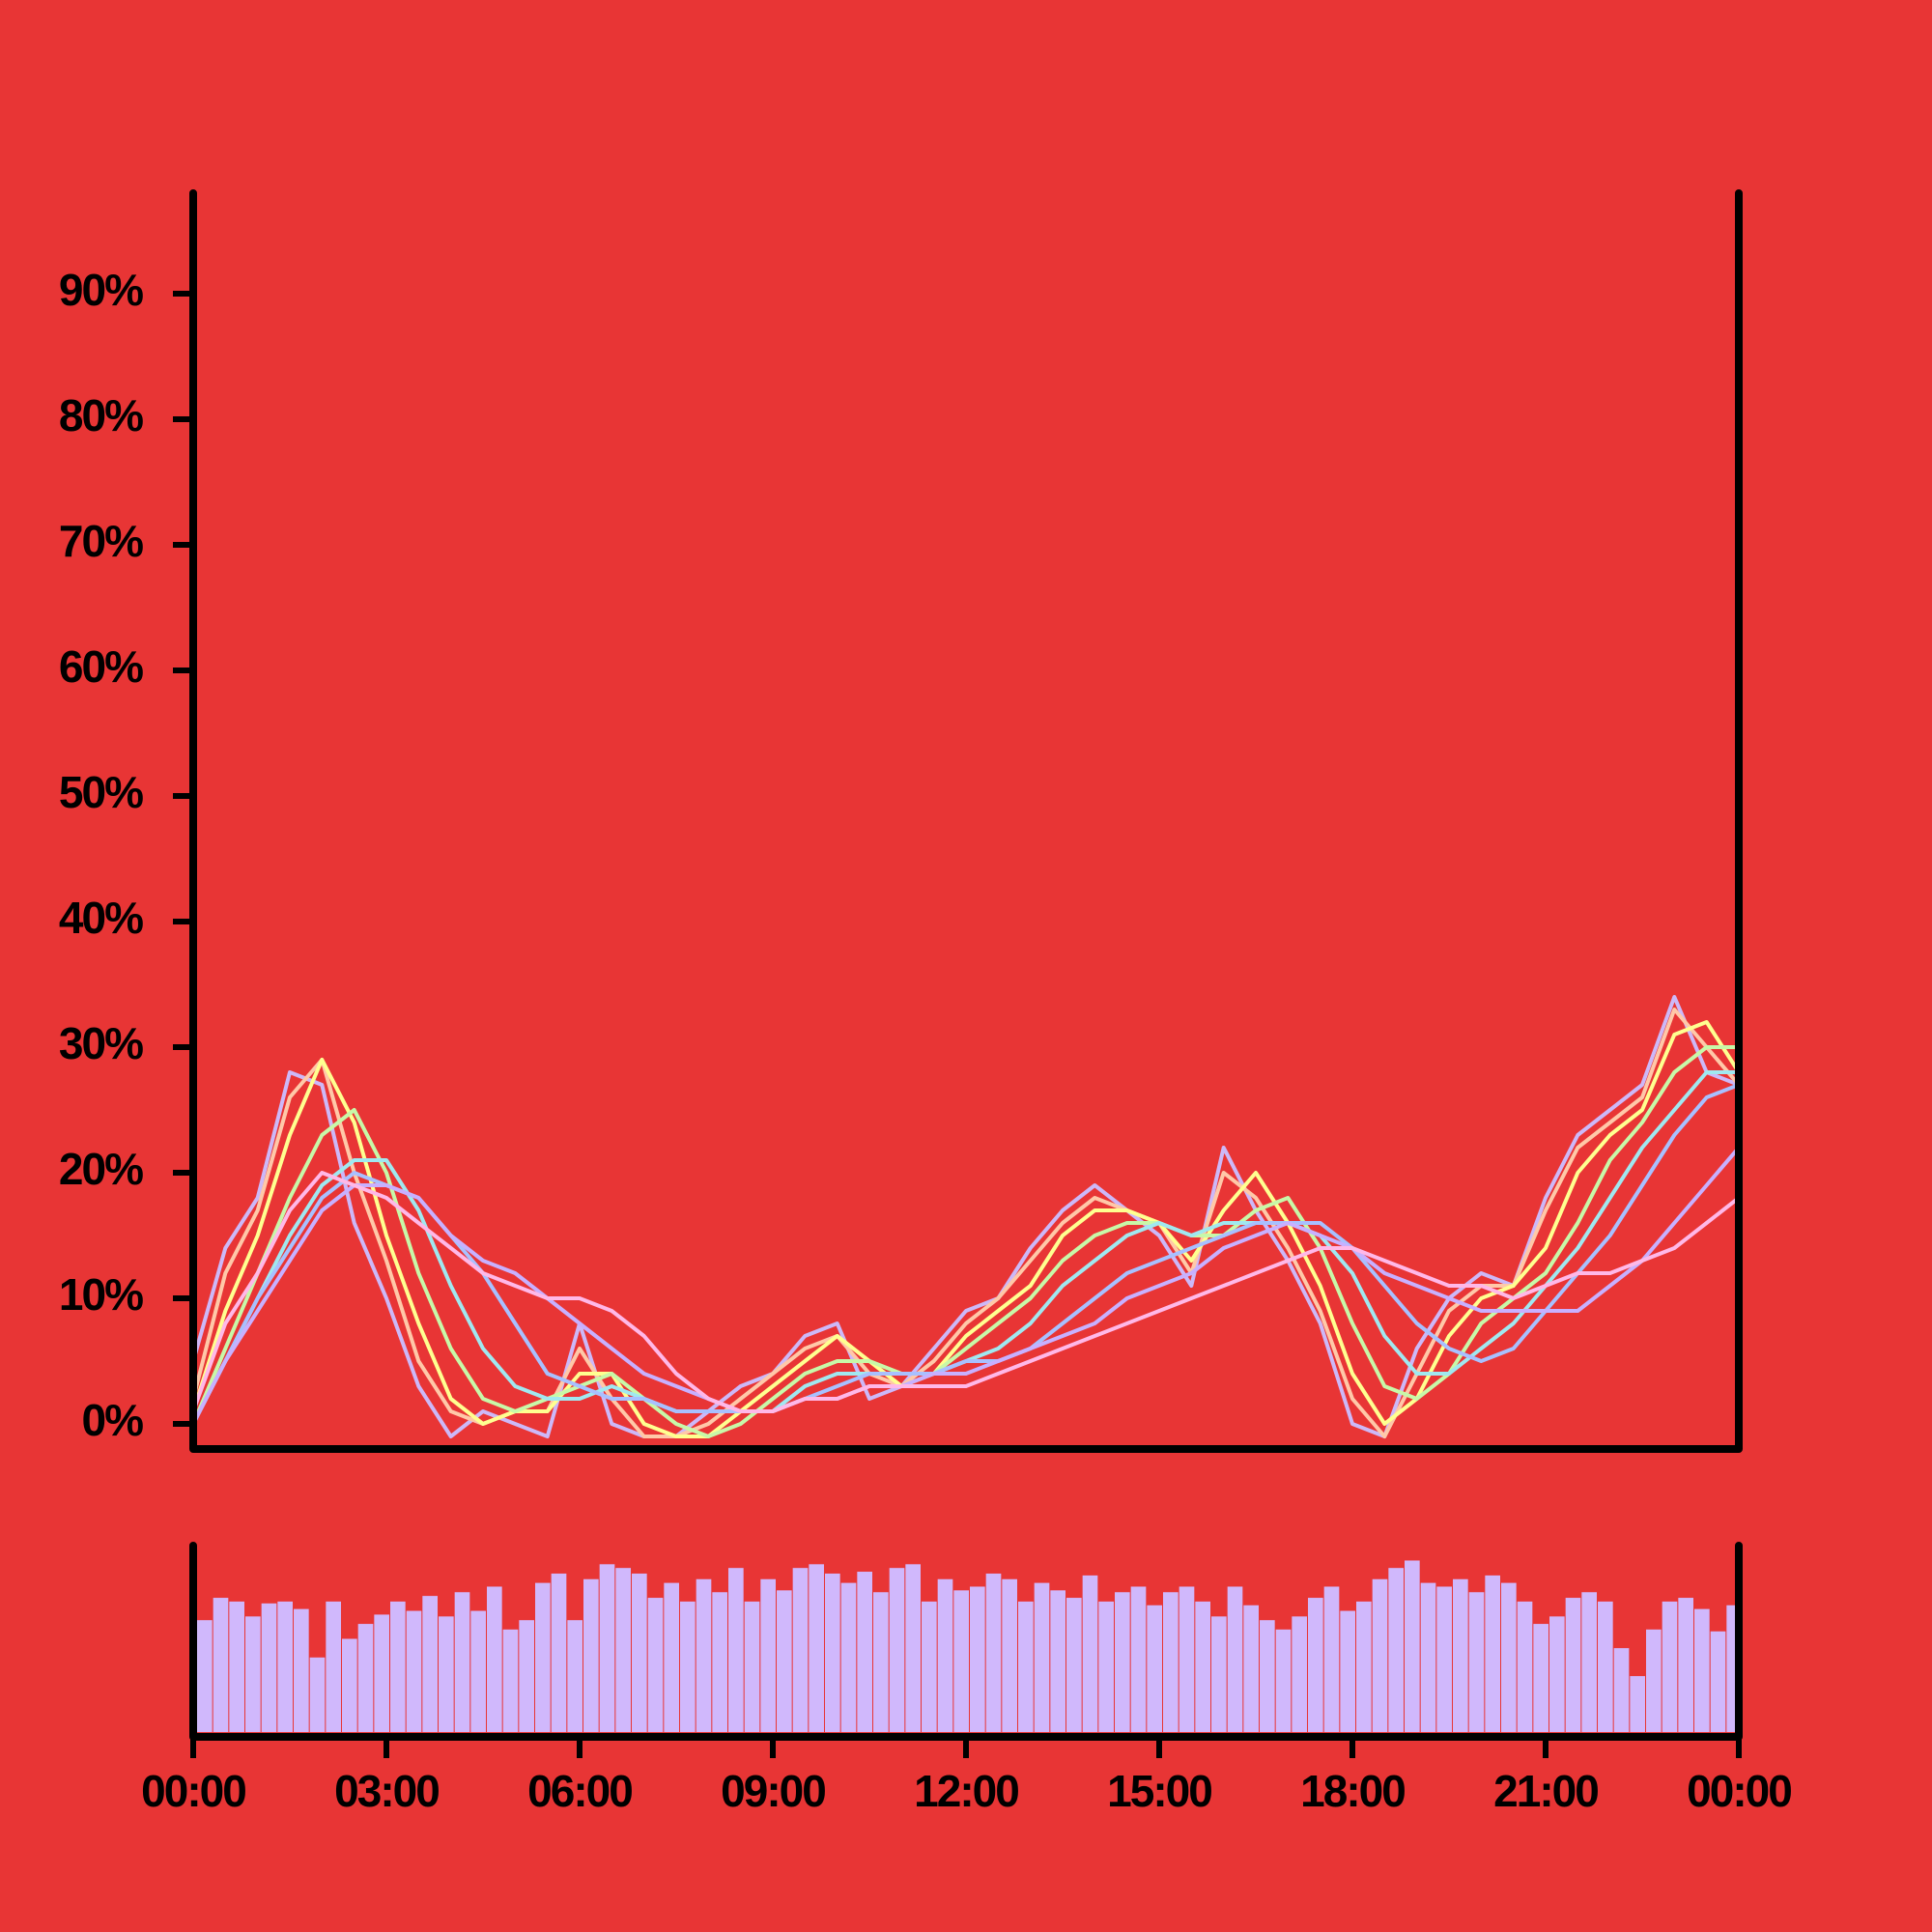  What do you see at coordinates (579, 1791) in the screenshot?
I see `x-tick-label: 06:00` at bounding box center [579, 1791].